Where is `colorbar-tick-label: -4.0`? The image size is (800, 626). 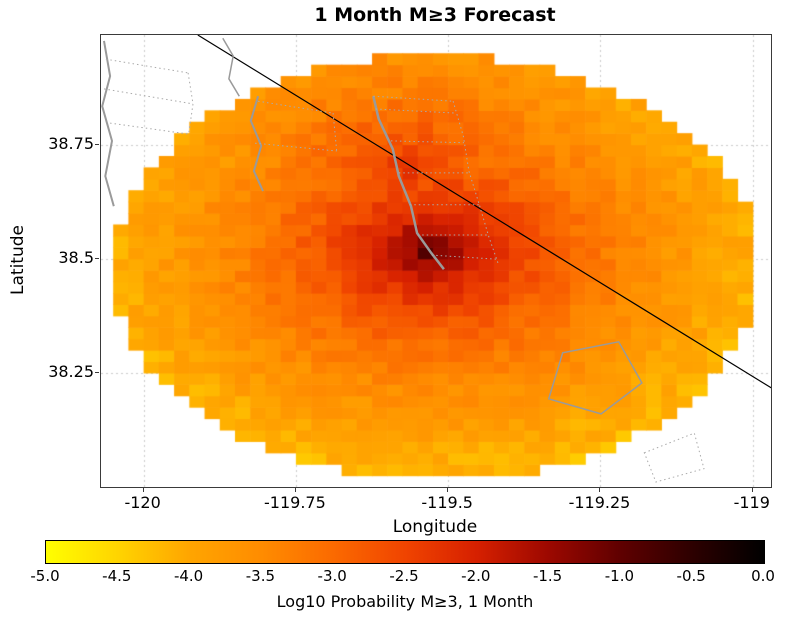
colorbar-tick-label: -4.0 is located at coordinates (188, 576).